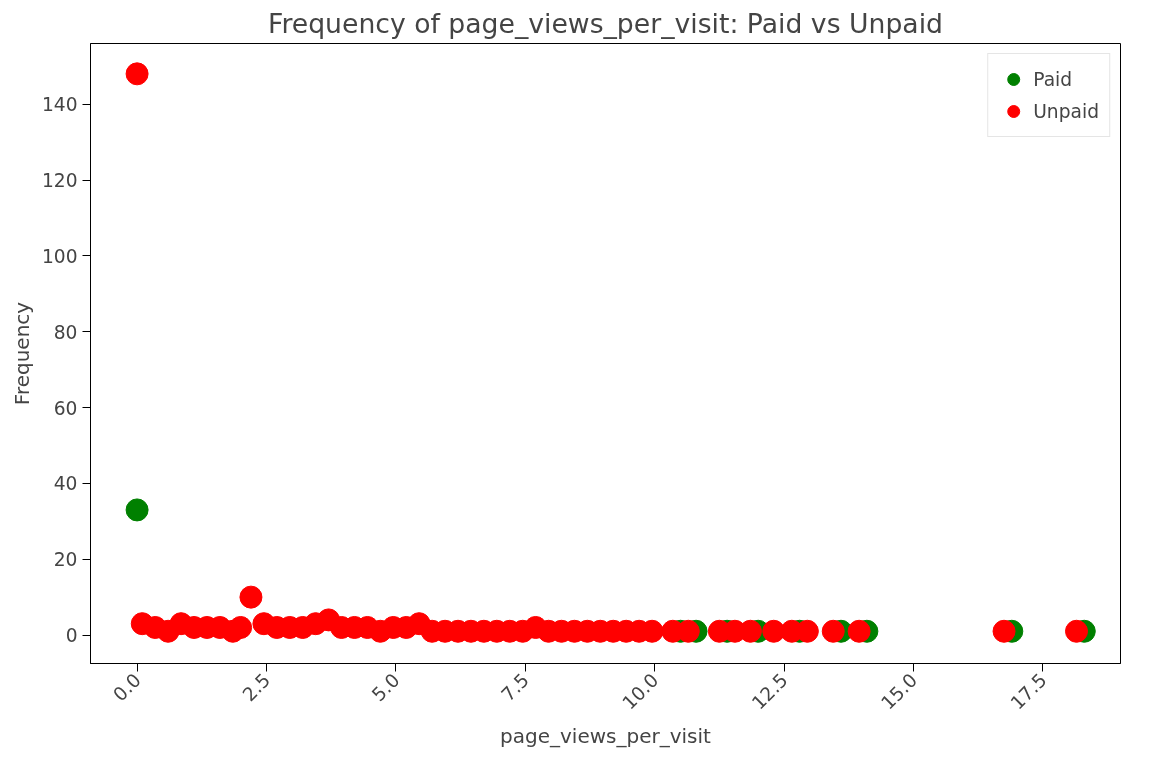 This screenshot has height=761, width=1155. I want to click on x-tick-label: 5.0, so click(385, 687).